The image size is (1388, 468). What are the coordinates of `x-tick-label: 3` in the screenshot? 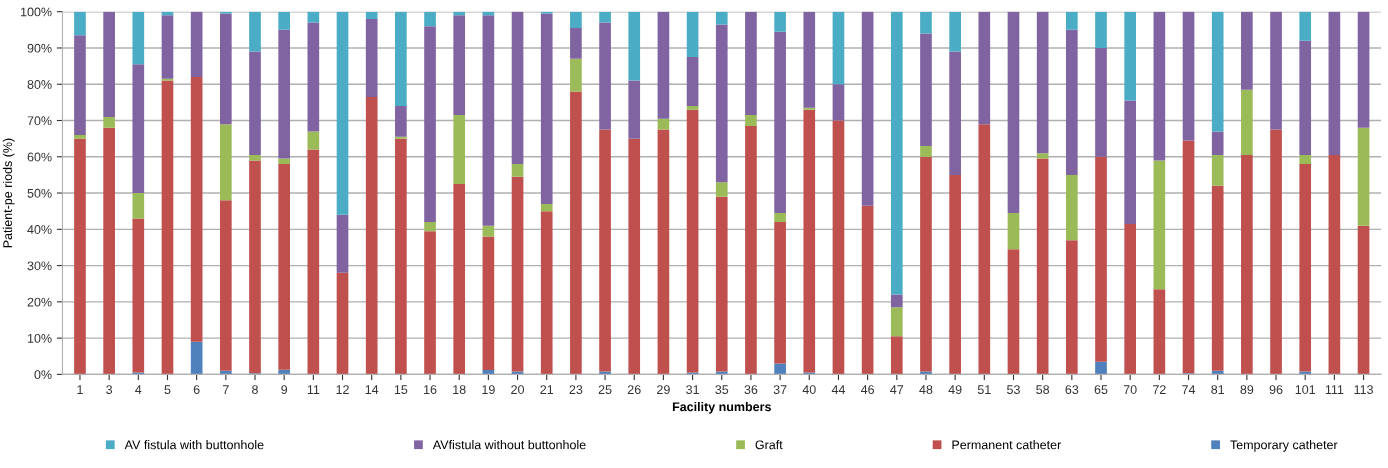 It's located at (109, 389).